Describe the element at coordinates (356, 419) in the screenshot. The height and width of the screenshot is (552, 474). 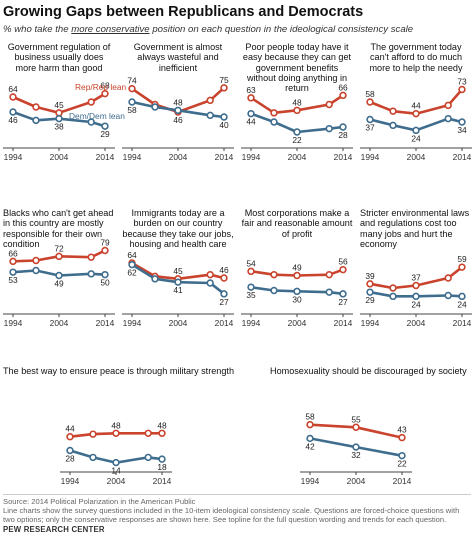
I see `rep-data-label: 55` at that location.